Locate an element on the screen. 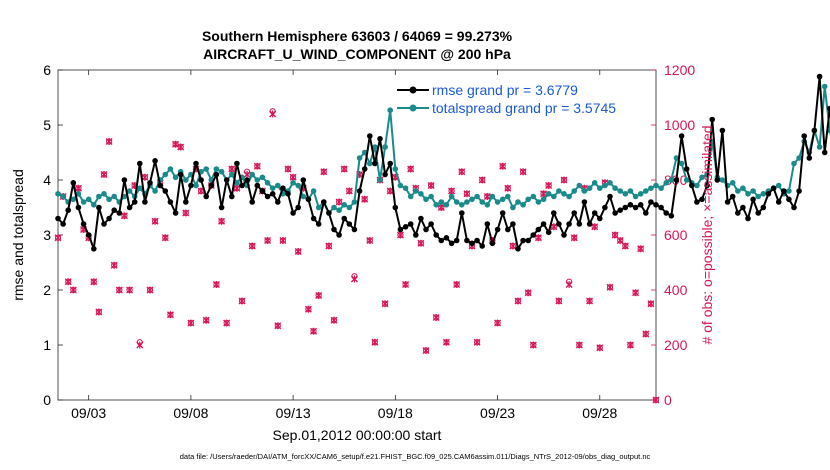 The height and width of the screenshot is (470, 830). x-tick-label: 09/28 is located at coordinates (599, 413).